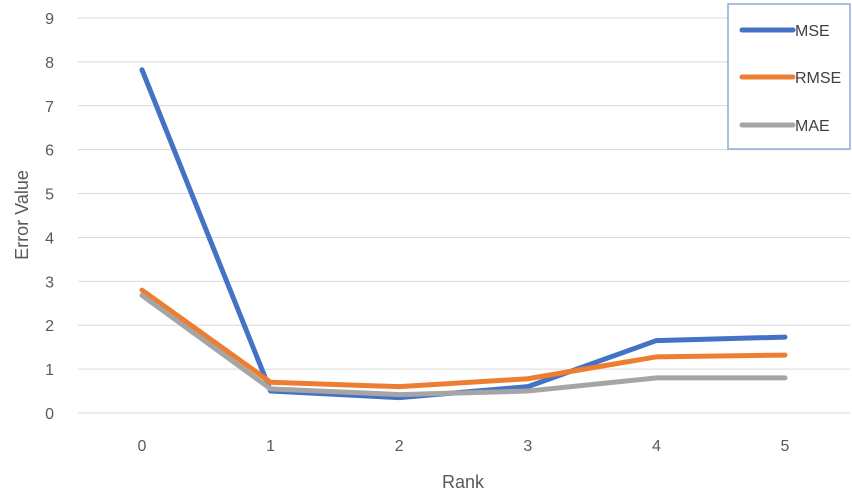 This screenshot has height=495, width=852. I want to click on y-tick-label-3: 3, so click(49, 282).